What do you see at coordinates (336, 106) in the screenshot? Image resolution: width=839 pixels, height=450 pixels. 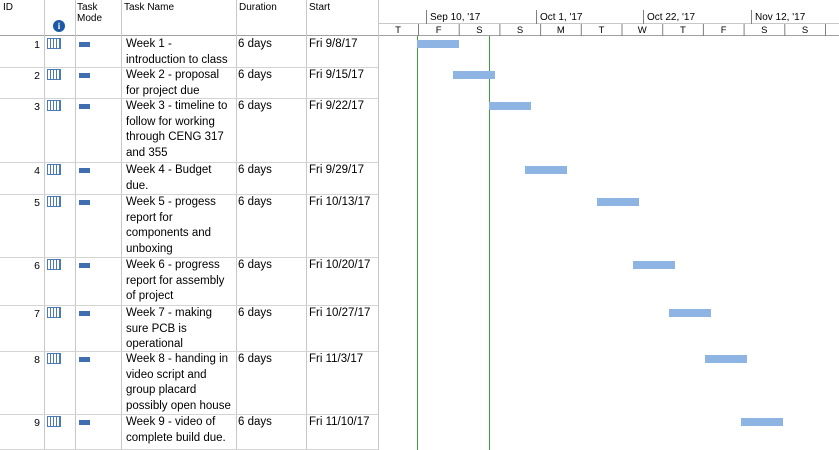 I see `task-start: Fri 9/22/17` at bounding box center [336, 106].